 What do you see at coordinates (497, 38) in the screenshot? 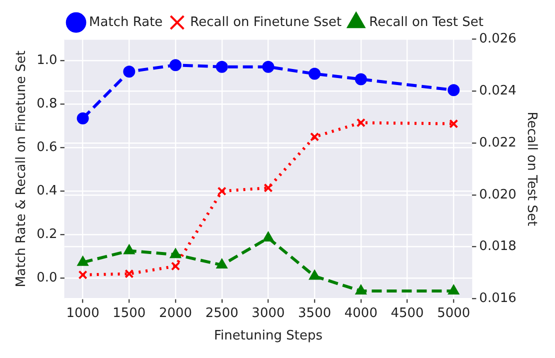
I see `y2-tick-label: 0.026` at bounding box center [497, 38].